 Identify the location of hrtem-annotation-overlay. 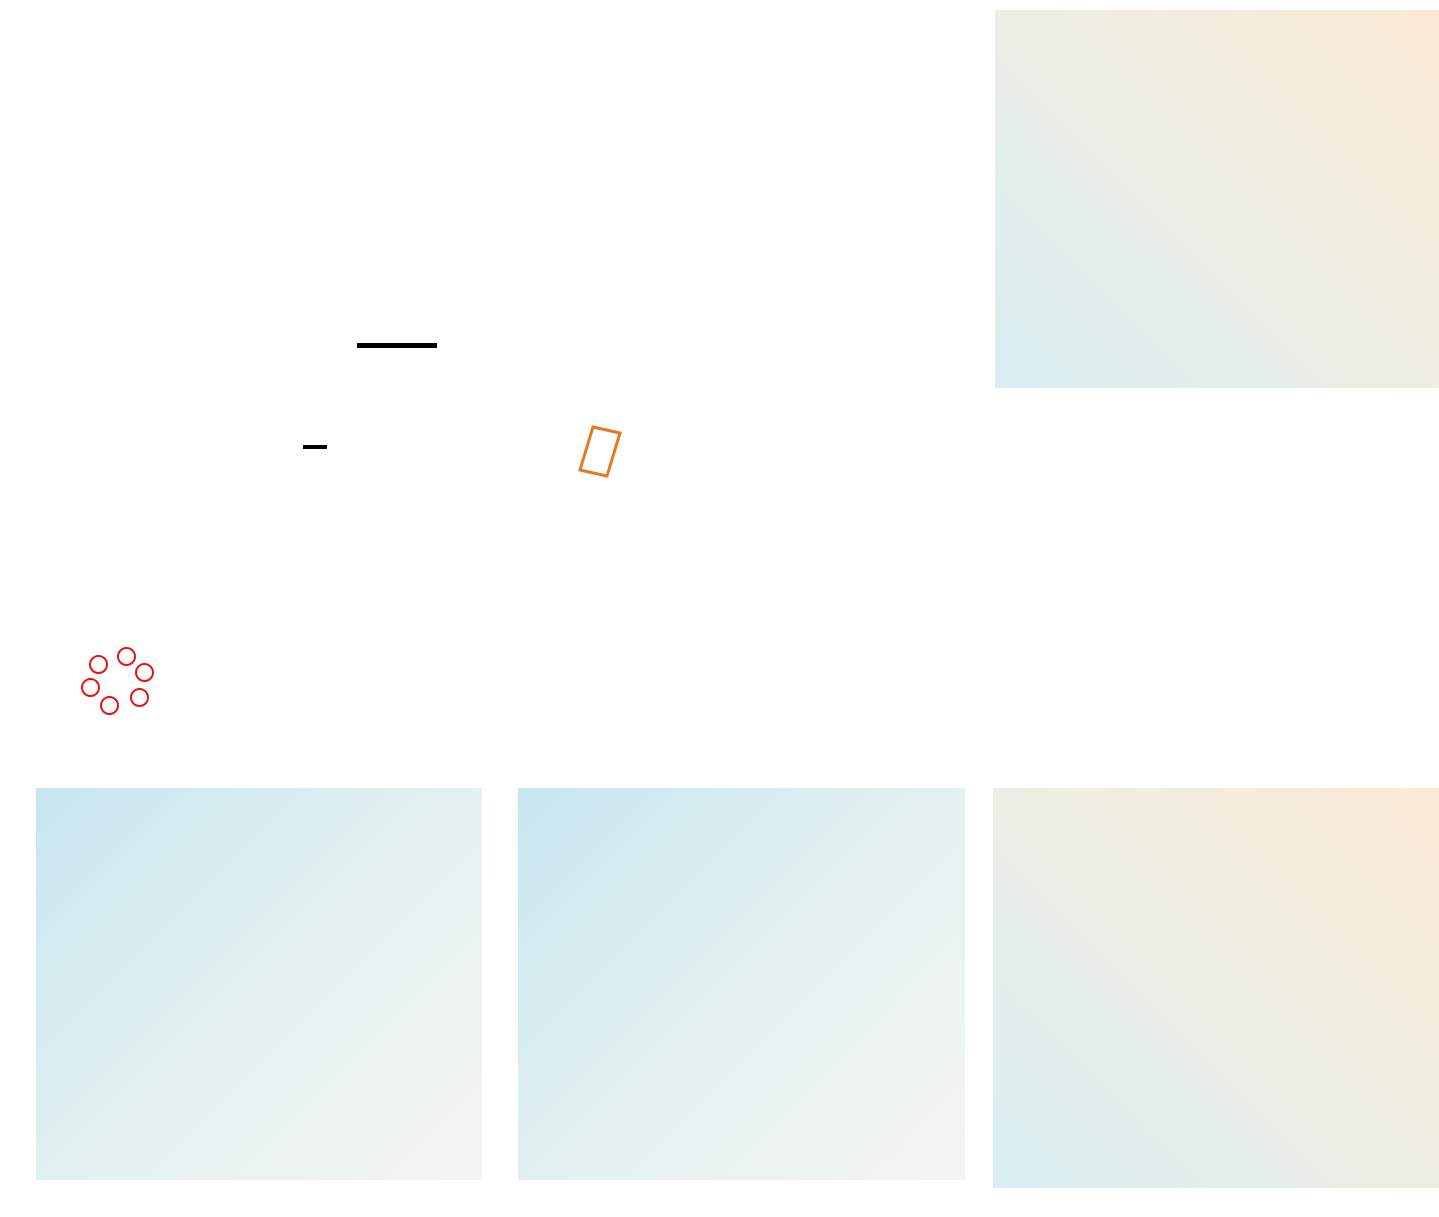
(264, 481).